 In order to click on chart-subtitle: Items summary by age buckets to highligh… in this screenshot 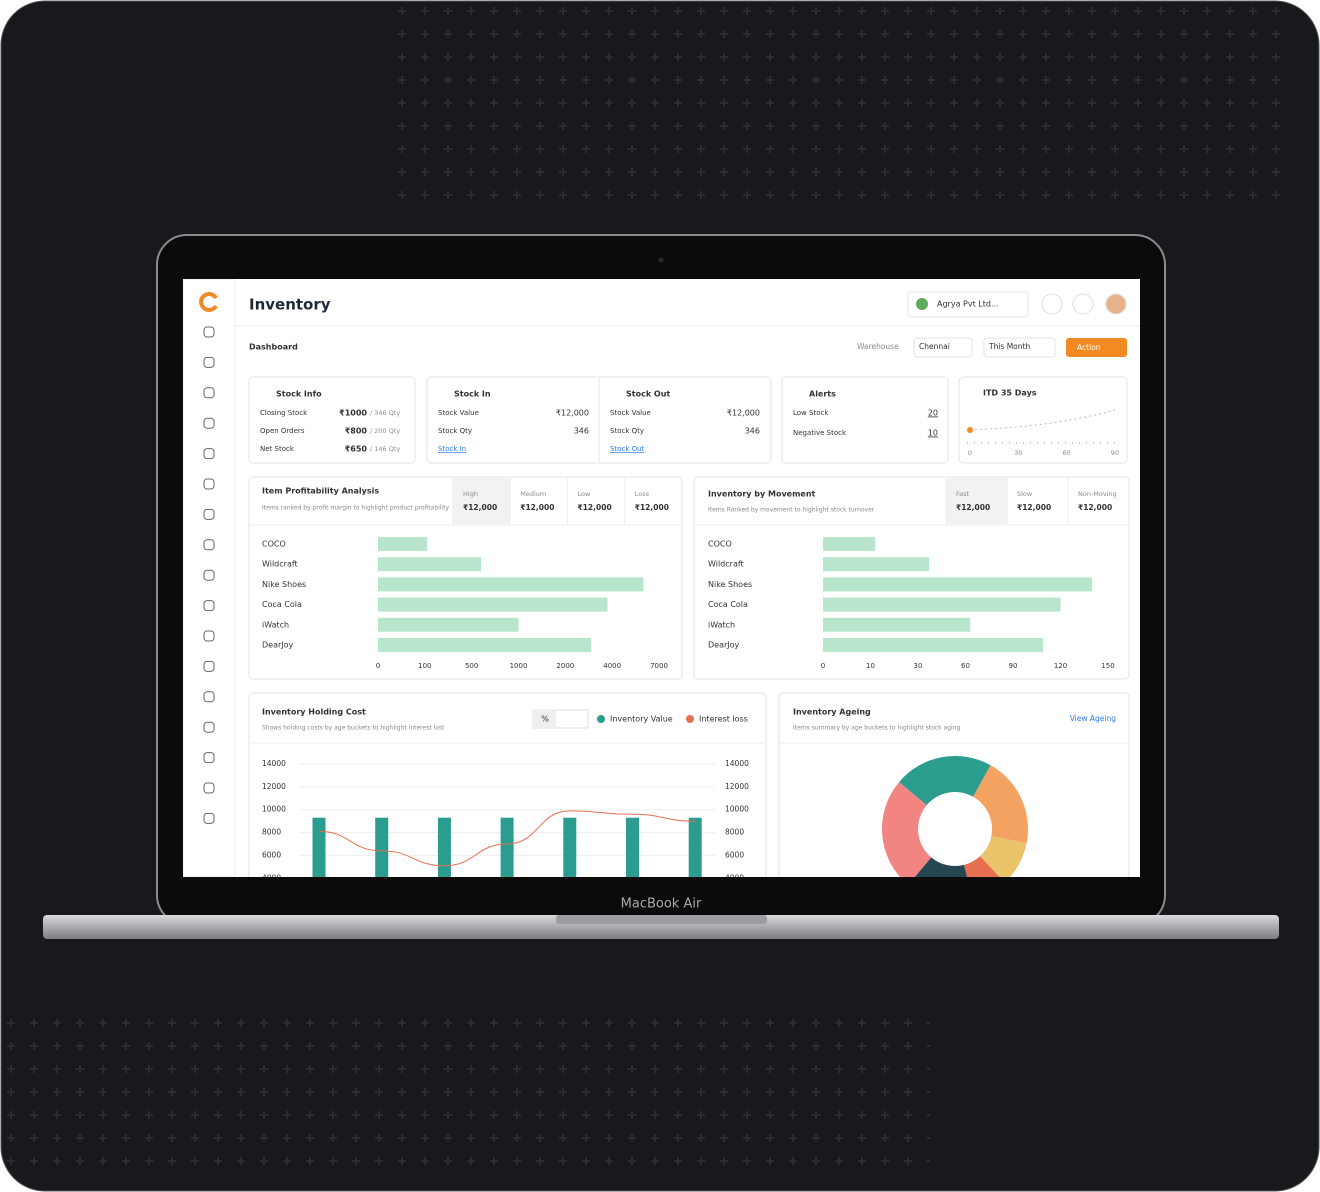, I will do `click(877, 728)`.